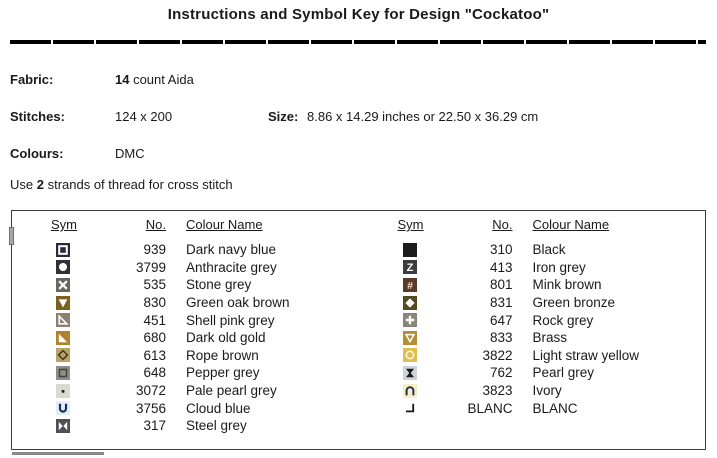 The height and width of the screenshot is (458, 717). I want to click on circle-outline-icon, so click(409, 355).